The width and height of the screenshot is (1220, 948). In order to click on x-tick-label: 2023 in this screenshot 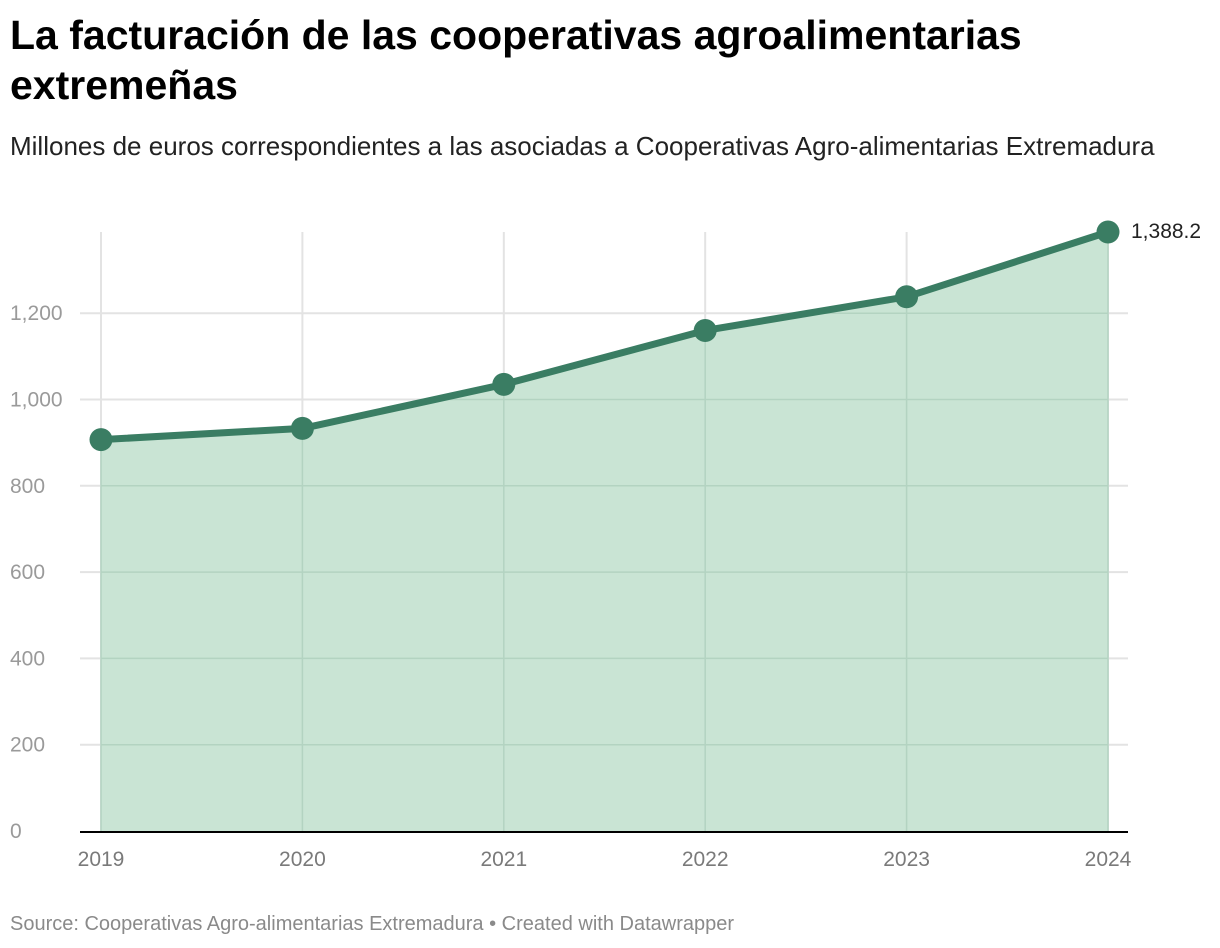, I will do `click(906, 859)`.